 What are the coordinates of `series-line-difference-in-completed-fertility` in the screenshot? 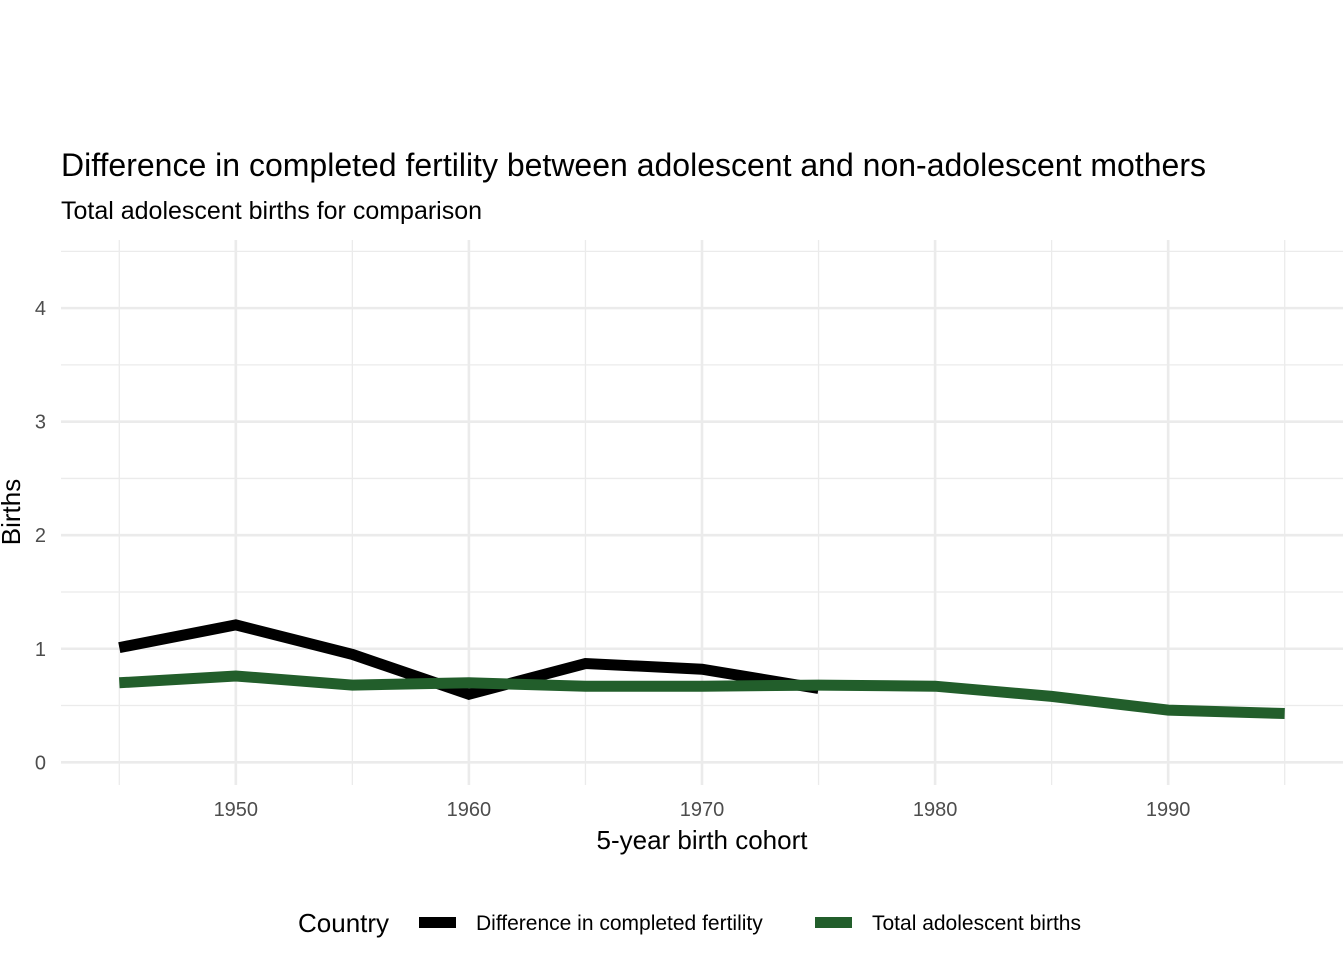 It's located at (469, 659).